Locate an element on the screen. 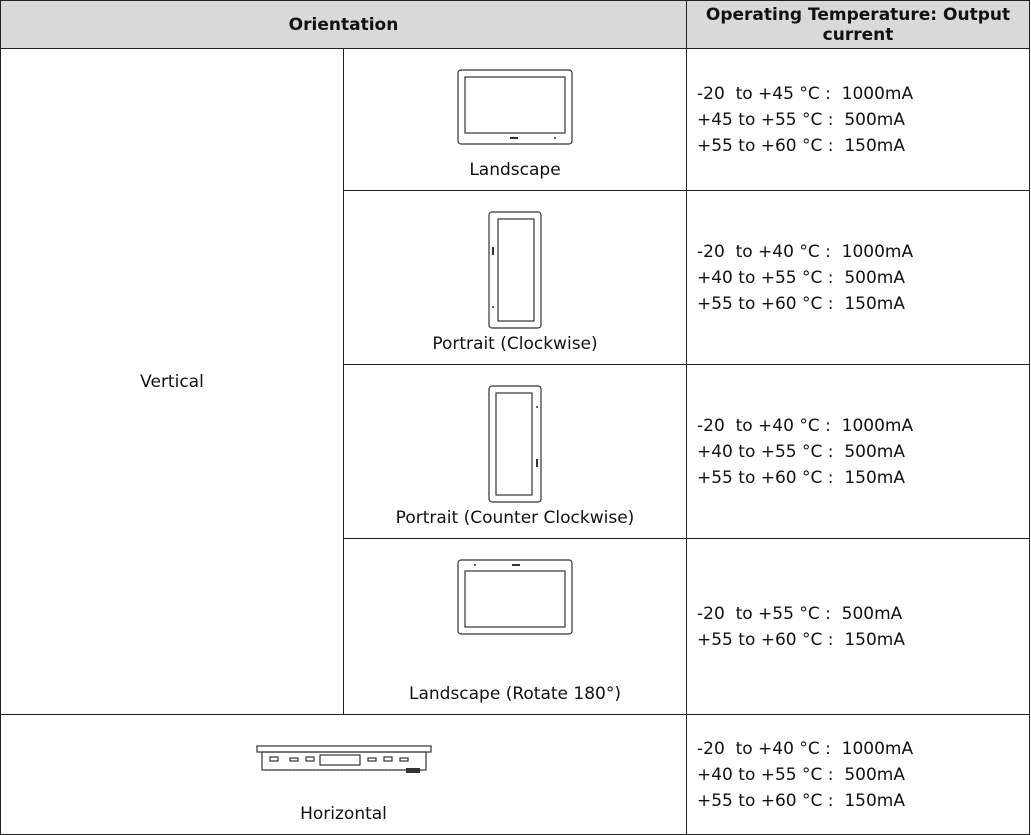 The width and height of the screenshot is (1031, 835). orientation-cell: Landscape is located at coordinates (515, 119).